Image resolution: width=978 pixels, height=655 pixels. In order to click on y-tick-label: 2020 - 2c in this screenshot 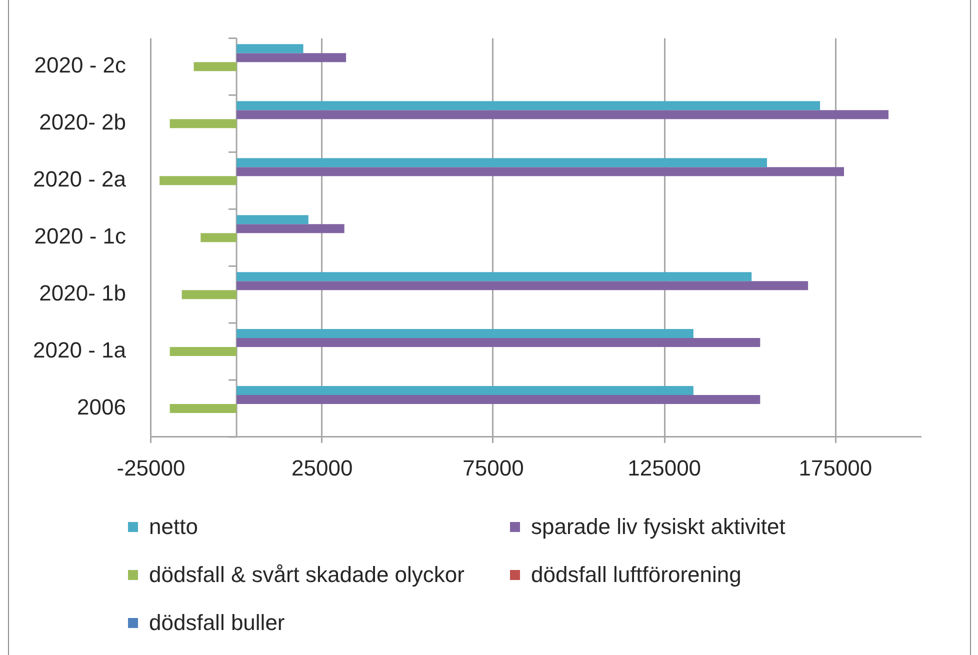, I will do `click(80, 65)`.